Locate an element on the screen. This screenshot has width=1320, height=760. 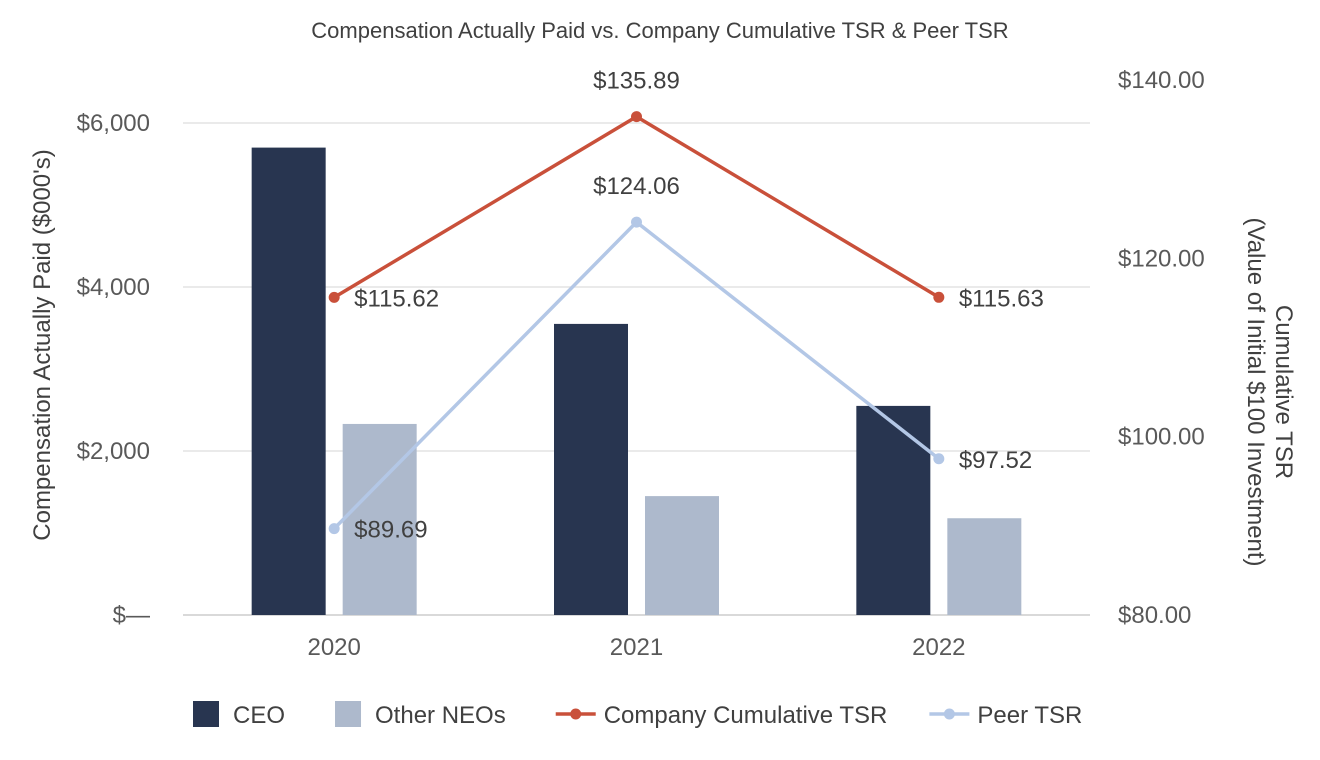
legend-label: Company Cumulative TSR is located at coordinates (746, 715).